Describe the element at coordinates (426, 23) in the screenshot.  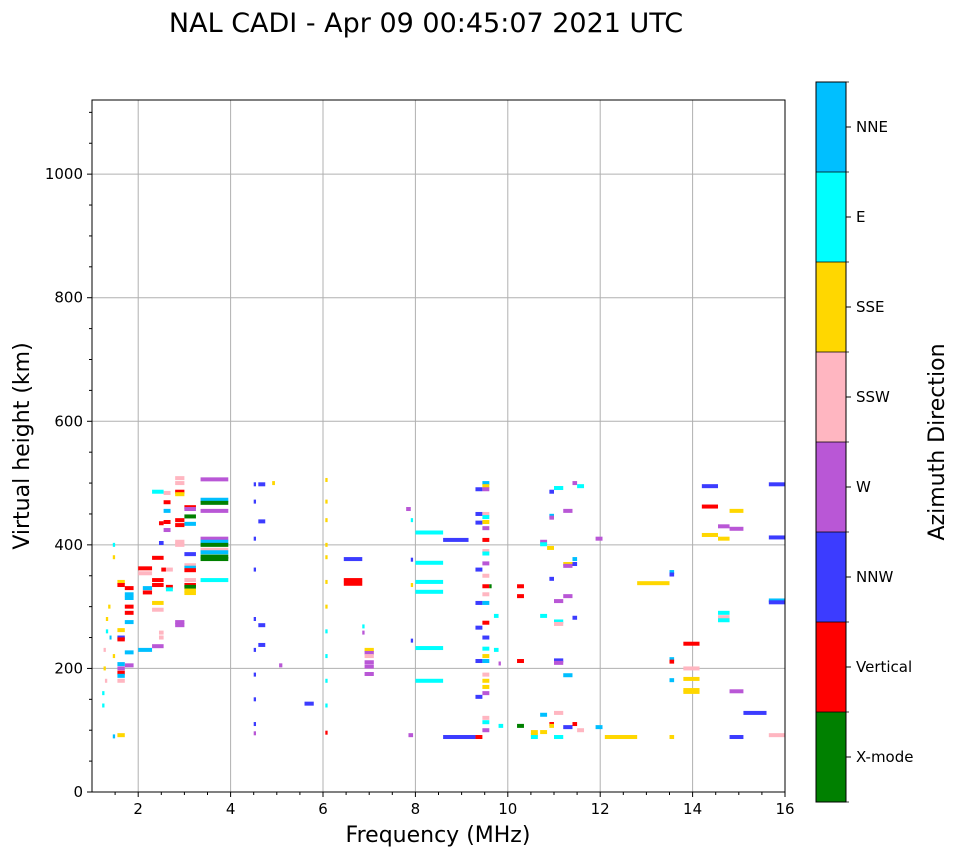
I see `chart-title: NAL CADI - Apr 09 00:45:07 2021 UTC` at that location.